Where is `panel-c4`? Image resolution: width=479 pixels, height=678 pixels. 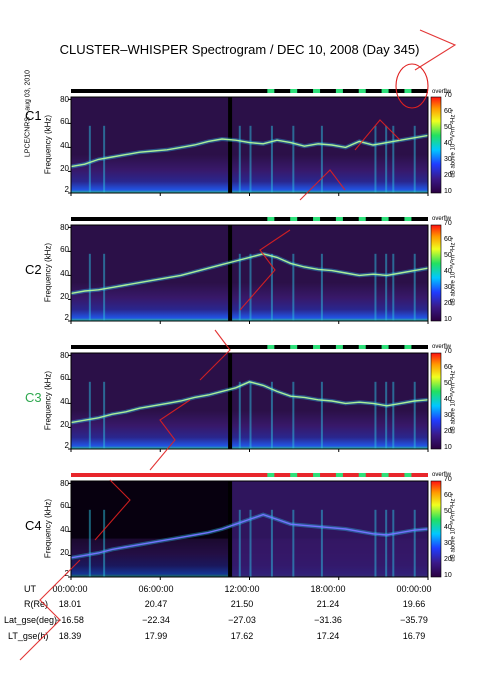 panel-c4 is located at coordinates (255, 526).